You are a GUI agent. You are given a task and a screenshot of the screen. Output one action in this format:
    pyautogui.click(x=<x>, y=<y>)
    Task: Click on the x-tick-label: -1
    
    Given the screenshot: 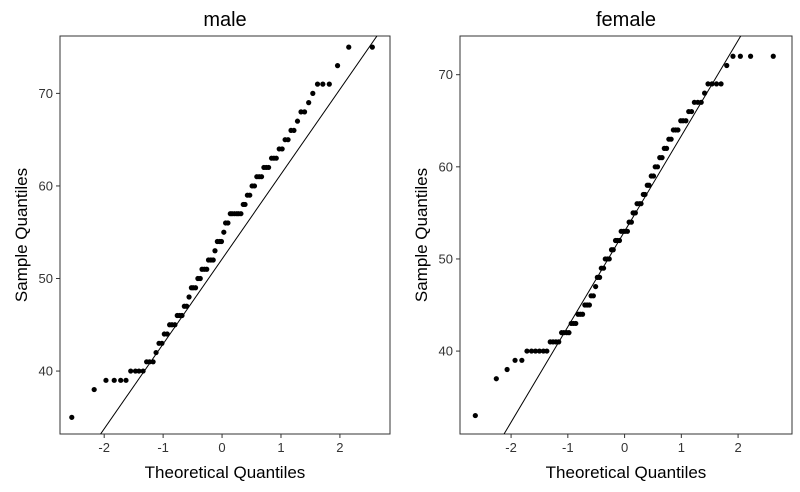 What is the action you would take?
    pyautogui.click(x=163, y=447)
    